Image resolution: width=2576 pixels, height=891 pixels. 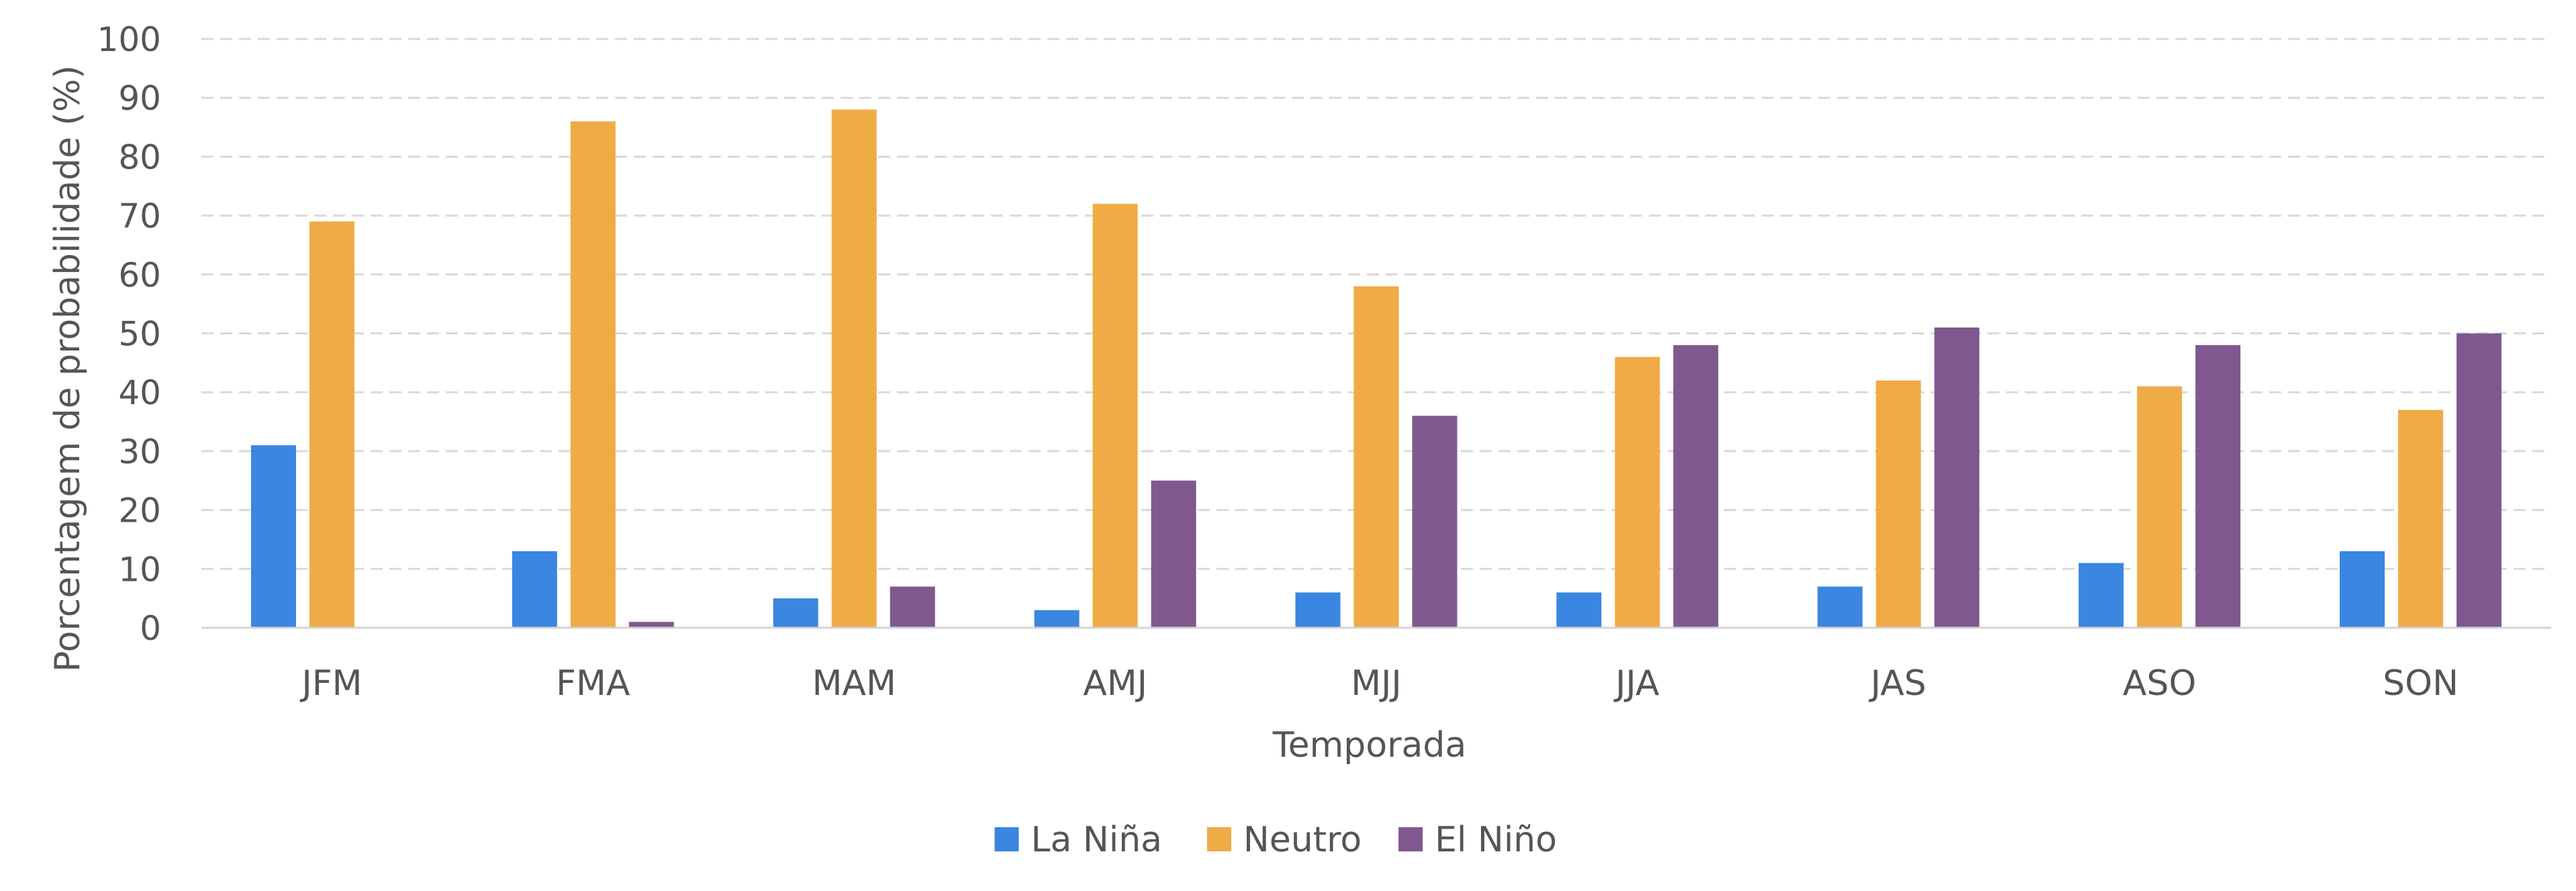 I want to click on legend-item-neutro: Neutro, so click(x=1284, y=840).